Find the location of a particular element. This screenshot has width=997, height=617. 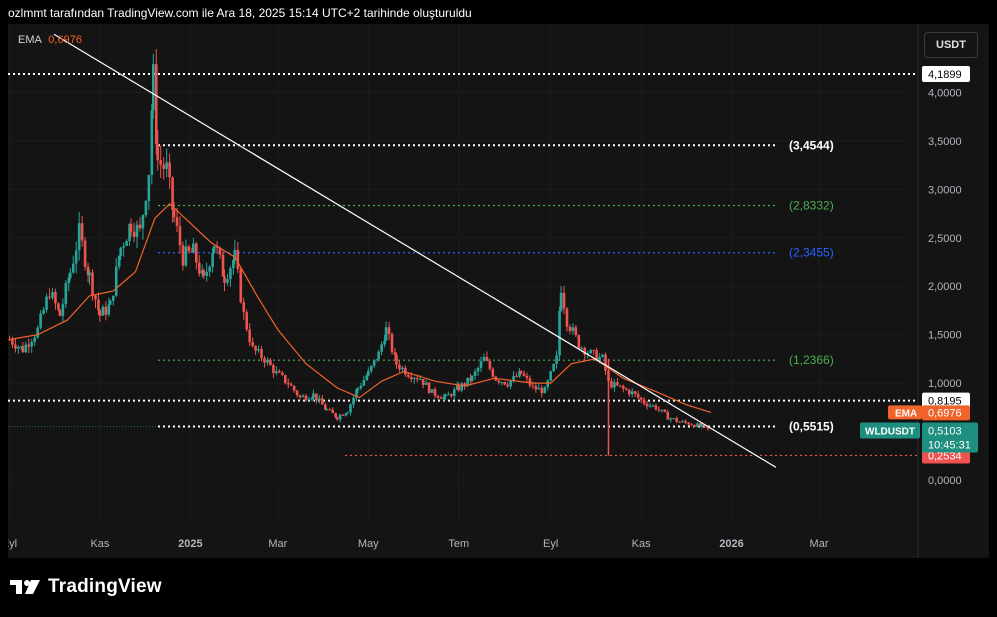

price-tag-box is located at coordinates (946, 400).